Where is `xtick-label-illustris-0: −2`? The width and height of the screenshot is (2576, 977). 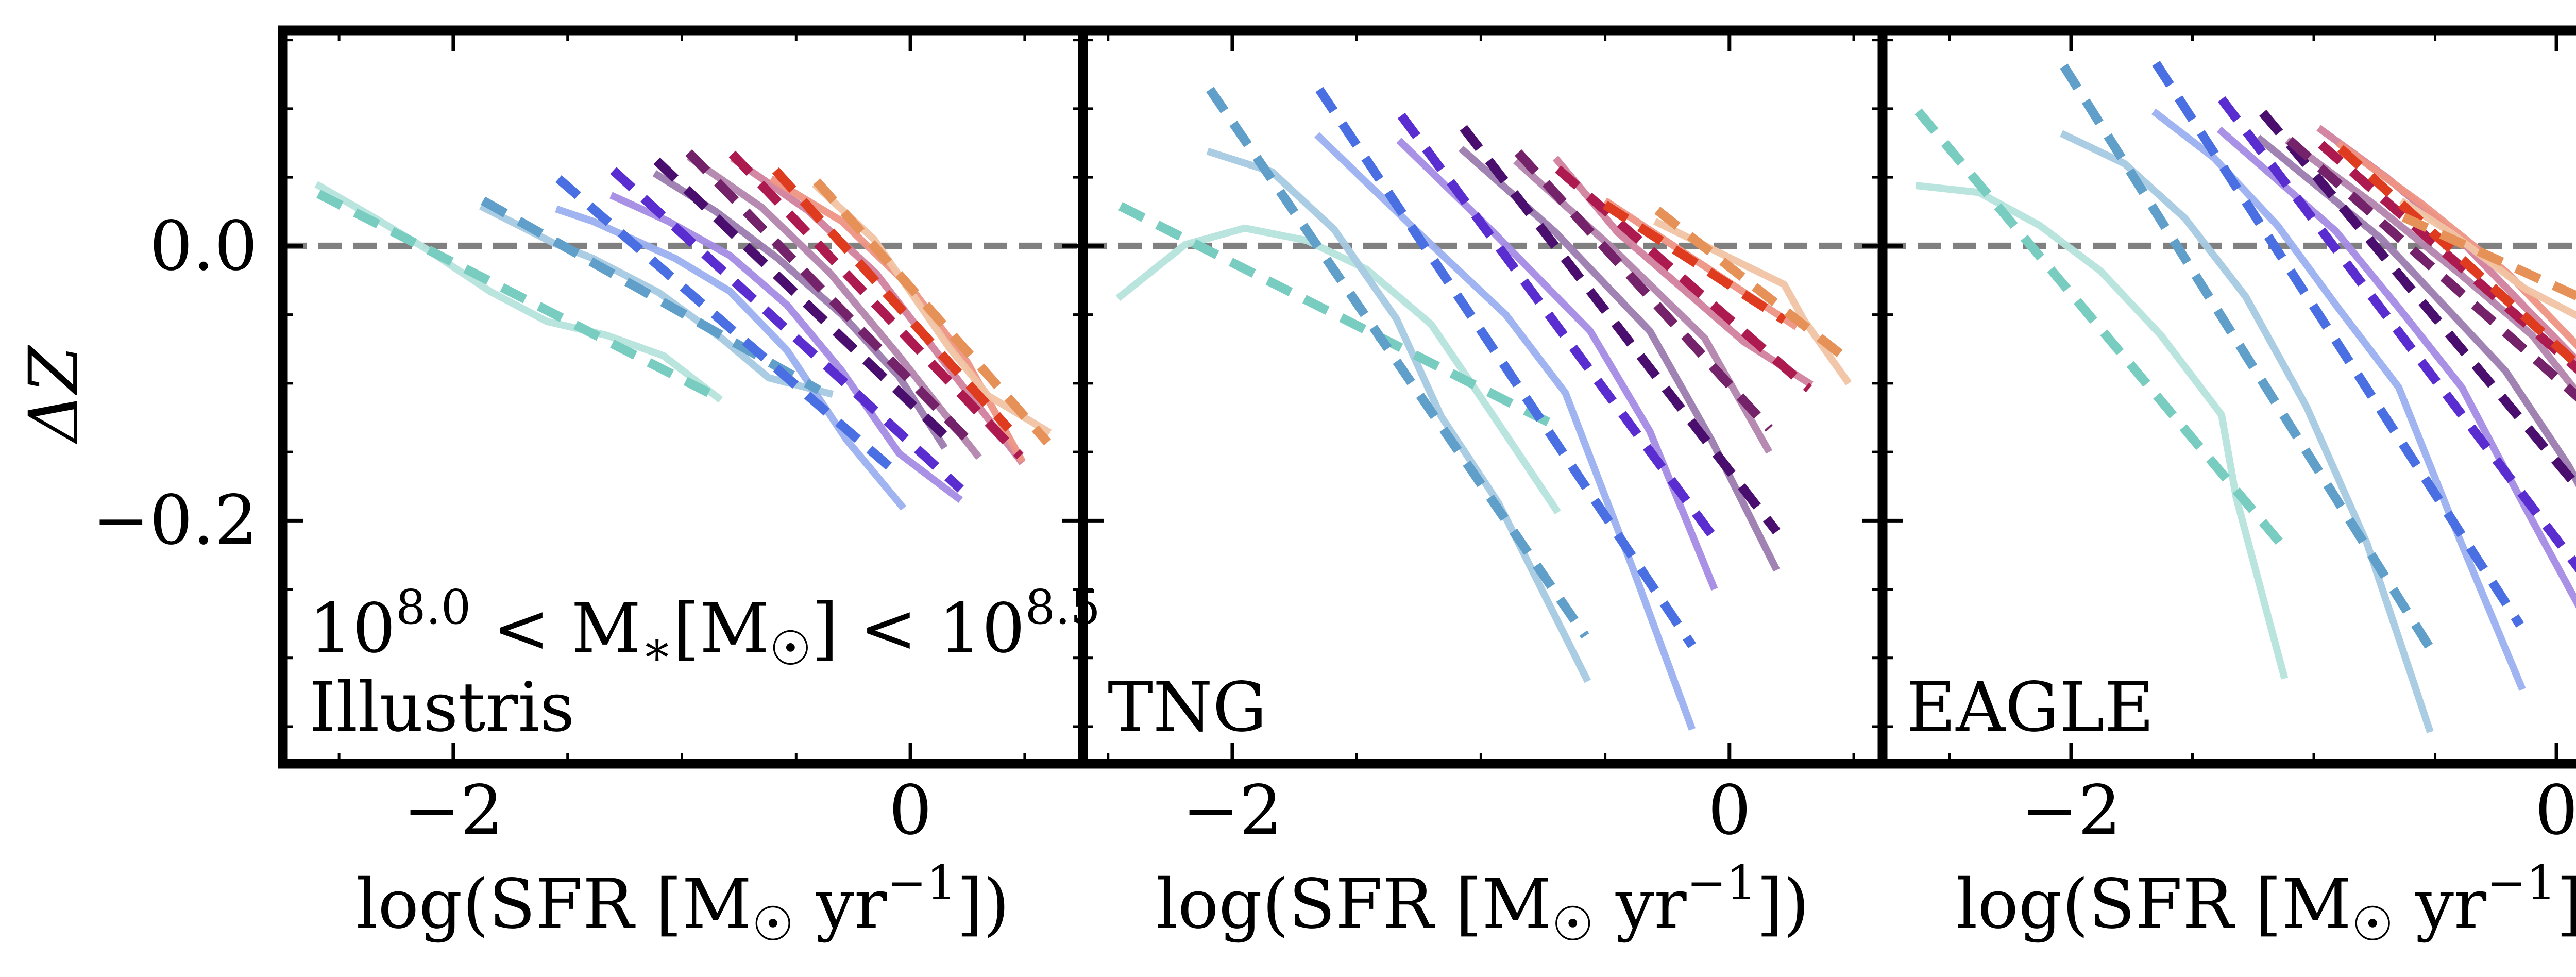
xtick-label-illustris-0: −2 is located at coordinates (453, 810).